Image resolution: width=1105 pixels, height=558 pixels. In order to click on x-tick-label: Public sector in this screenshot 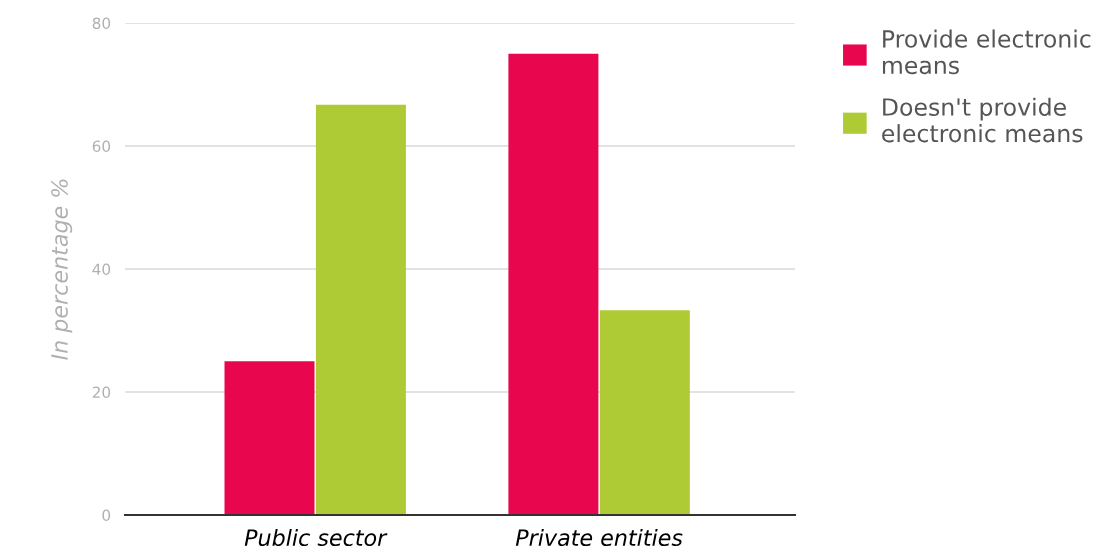, I will do `click(316, 537)`.